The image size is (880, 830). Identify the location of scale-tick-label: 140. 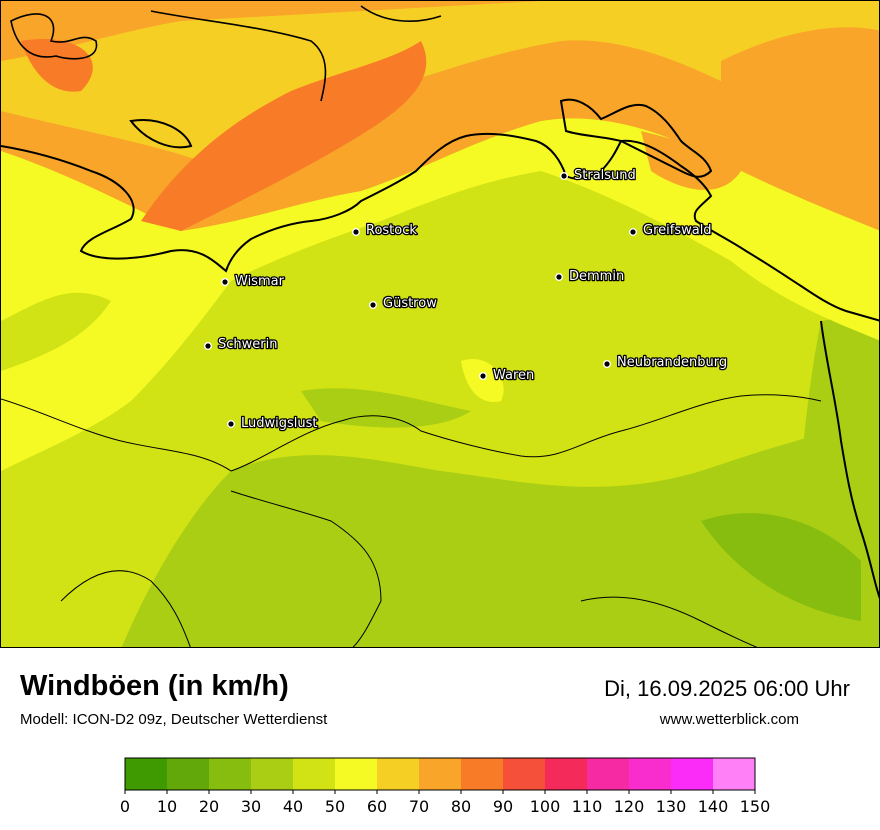
(713, 806).